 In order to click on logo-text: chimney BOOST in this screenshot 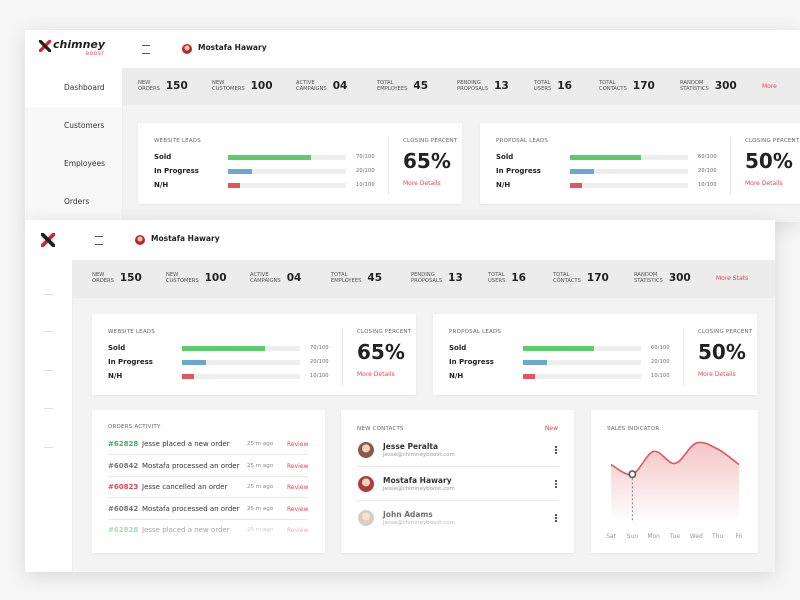, I will do `click(79, 48)`.